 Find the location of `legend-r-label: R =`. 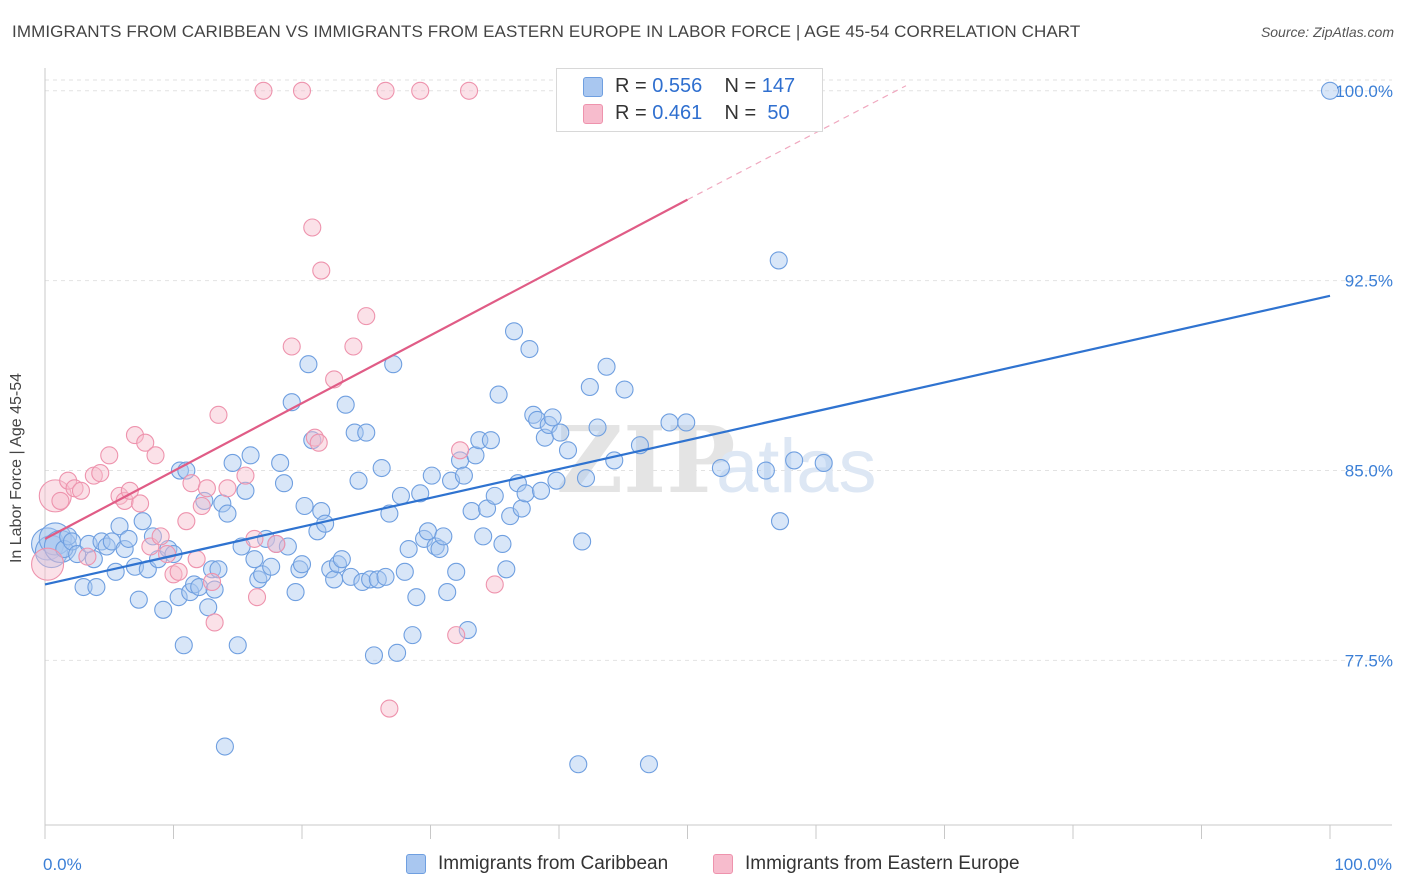

legend-r-label: R = is located at coordinates (631, 86).